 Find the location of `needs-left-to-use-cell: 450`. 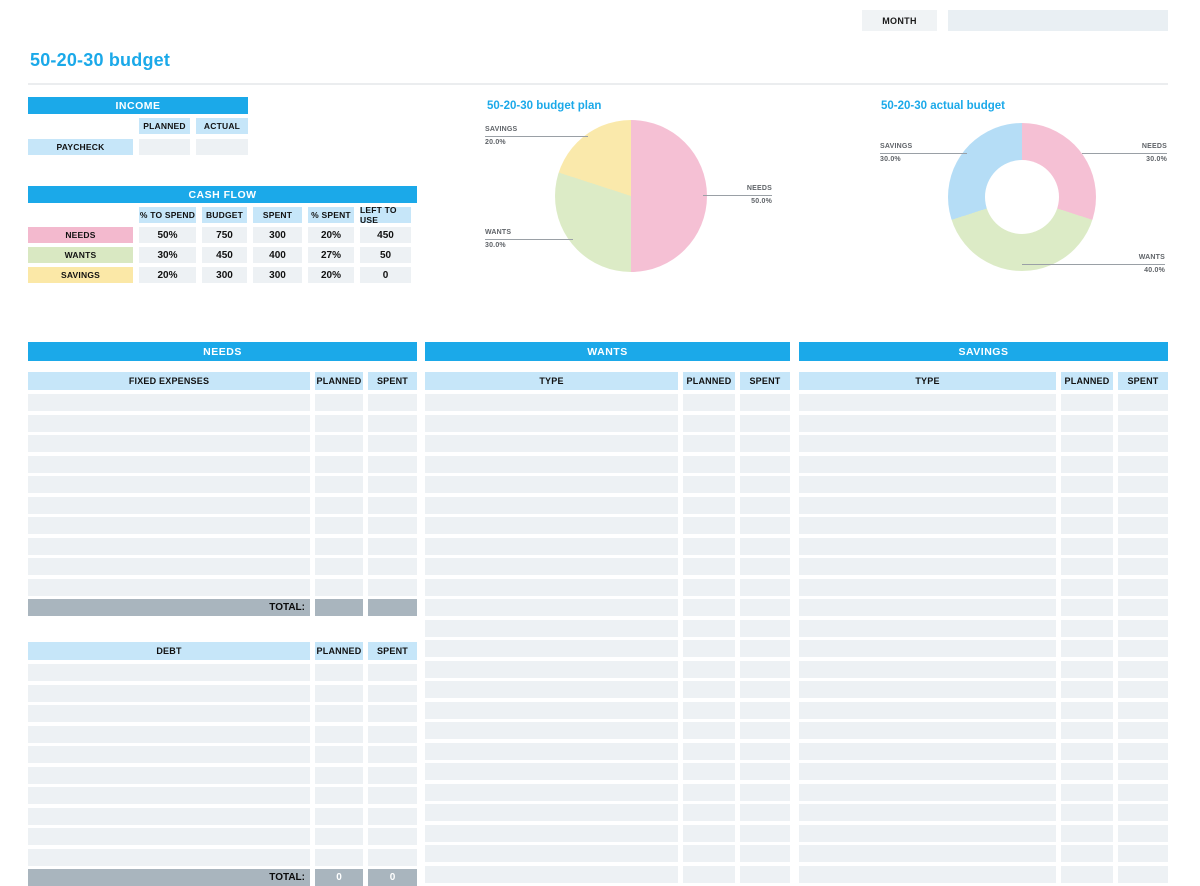

needs-left-to-use-cell: 450 is located at coordinates (385, 235).